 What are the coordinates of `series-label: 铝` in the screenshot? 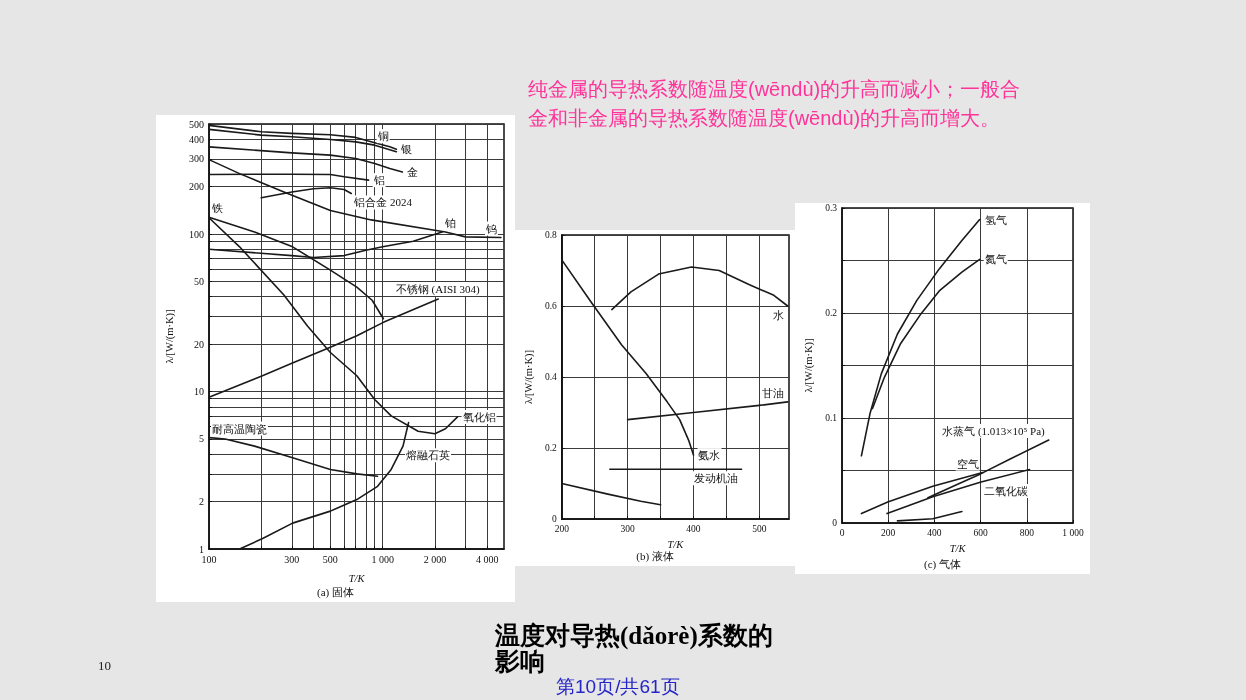 It's located at (378, 180).